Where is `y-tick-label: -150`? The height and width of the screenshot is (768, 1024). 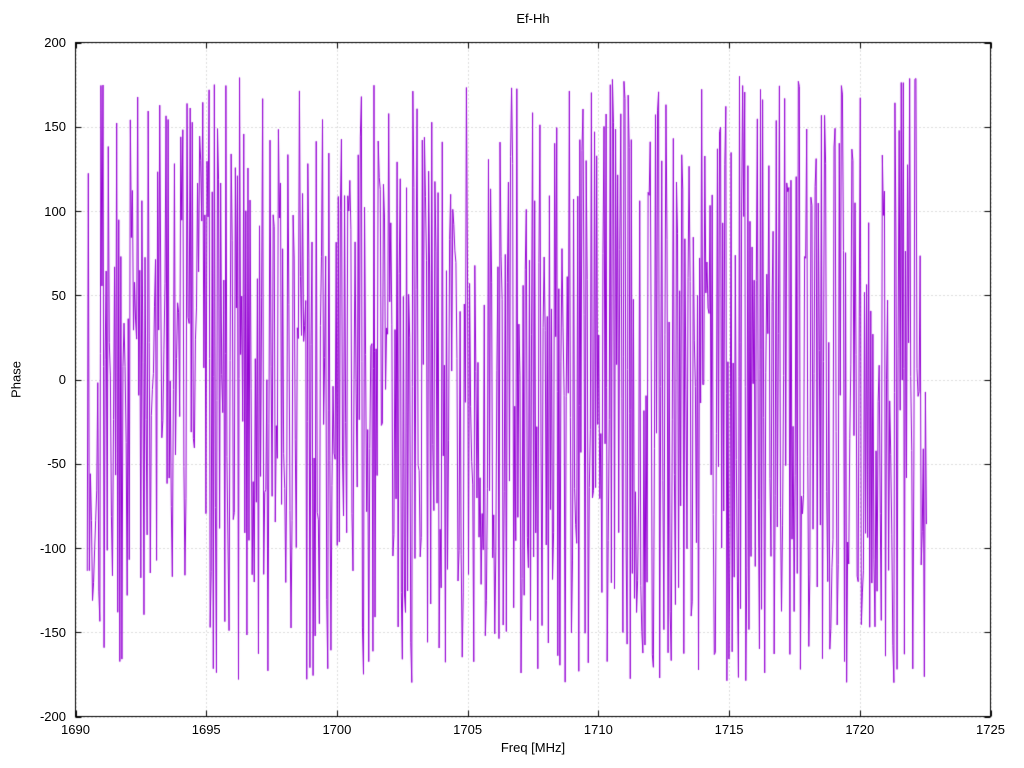 y-tick-label: -150 is located at coordinates (52, 632).